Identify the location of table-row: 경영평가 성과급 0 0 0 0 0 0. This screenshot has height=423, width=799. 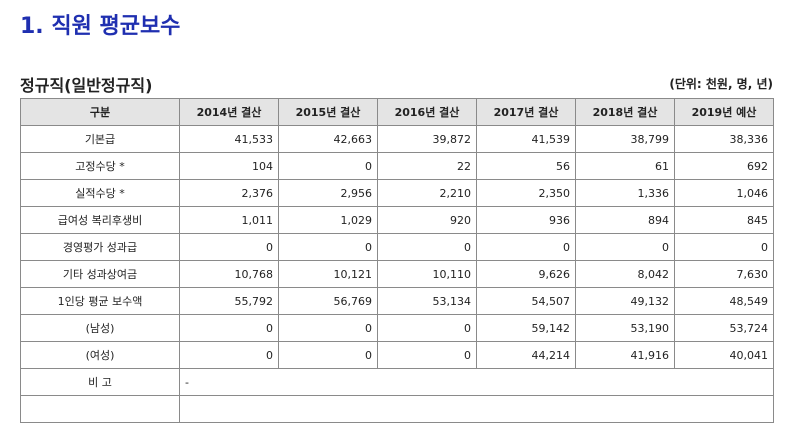
(397, 247).